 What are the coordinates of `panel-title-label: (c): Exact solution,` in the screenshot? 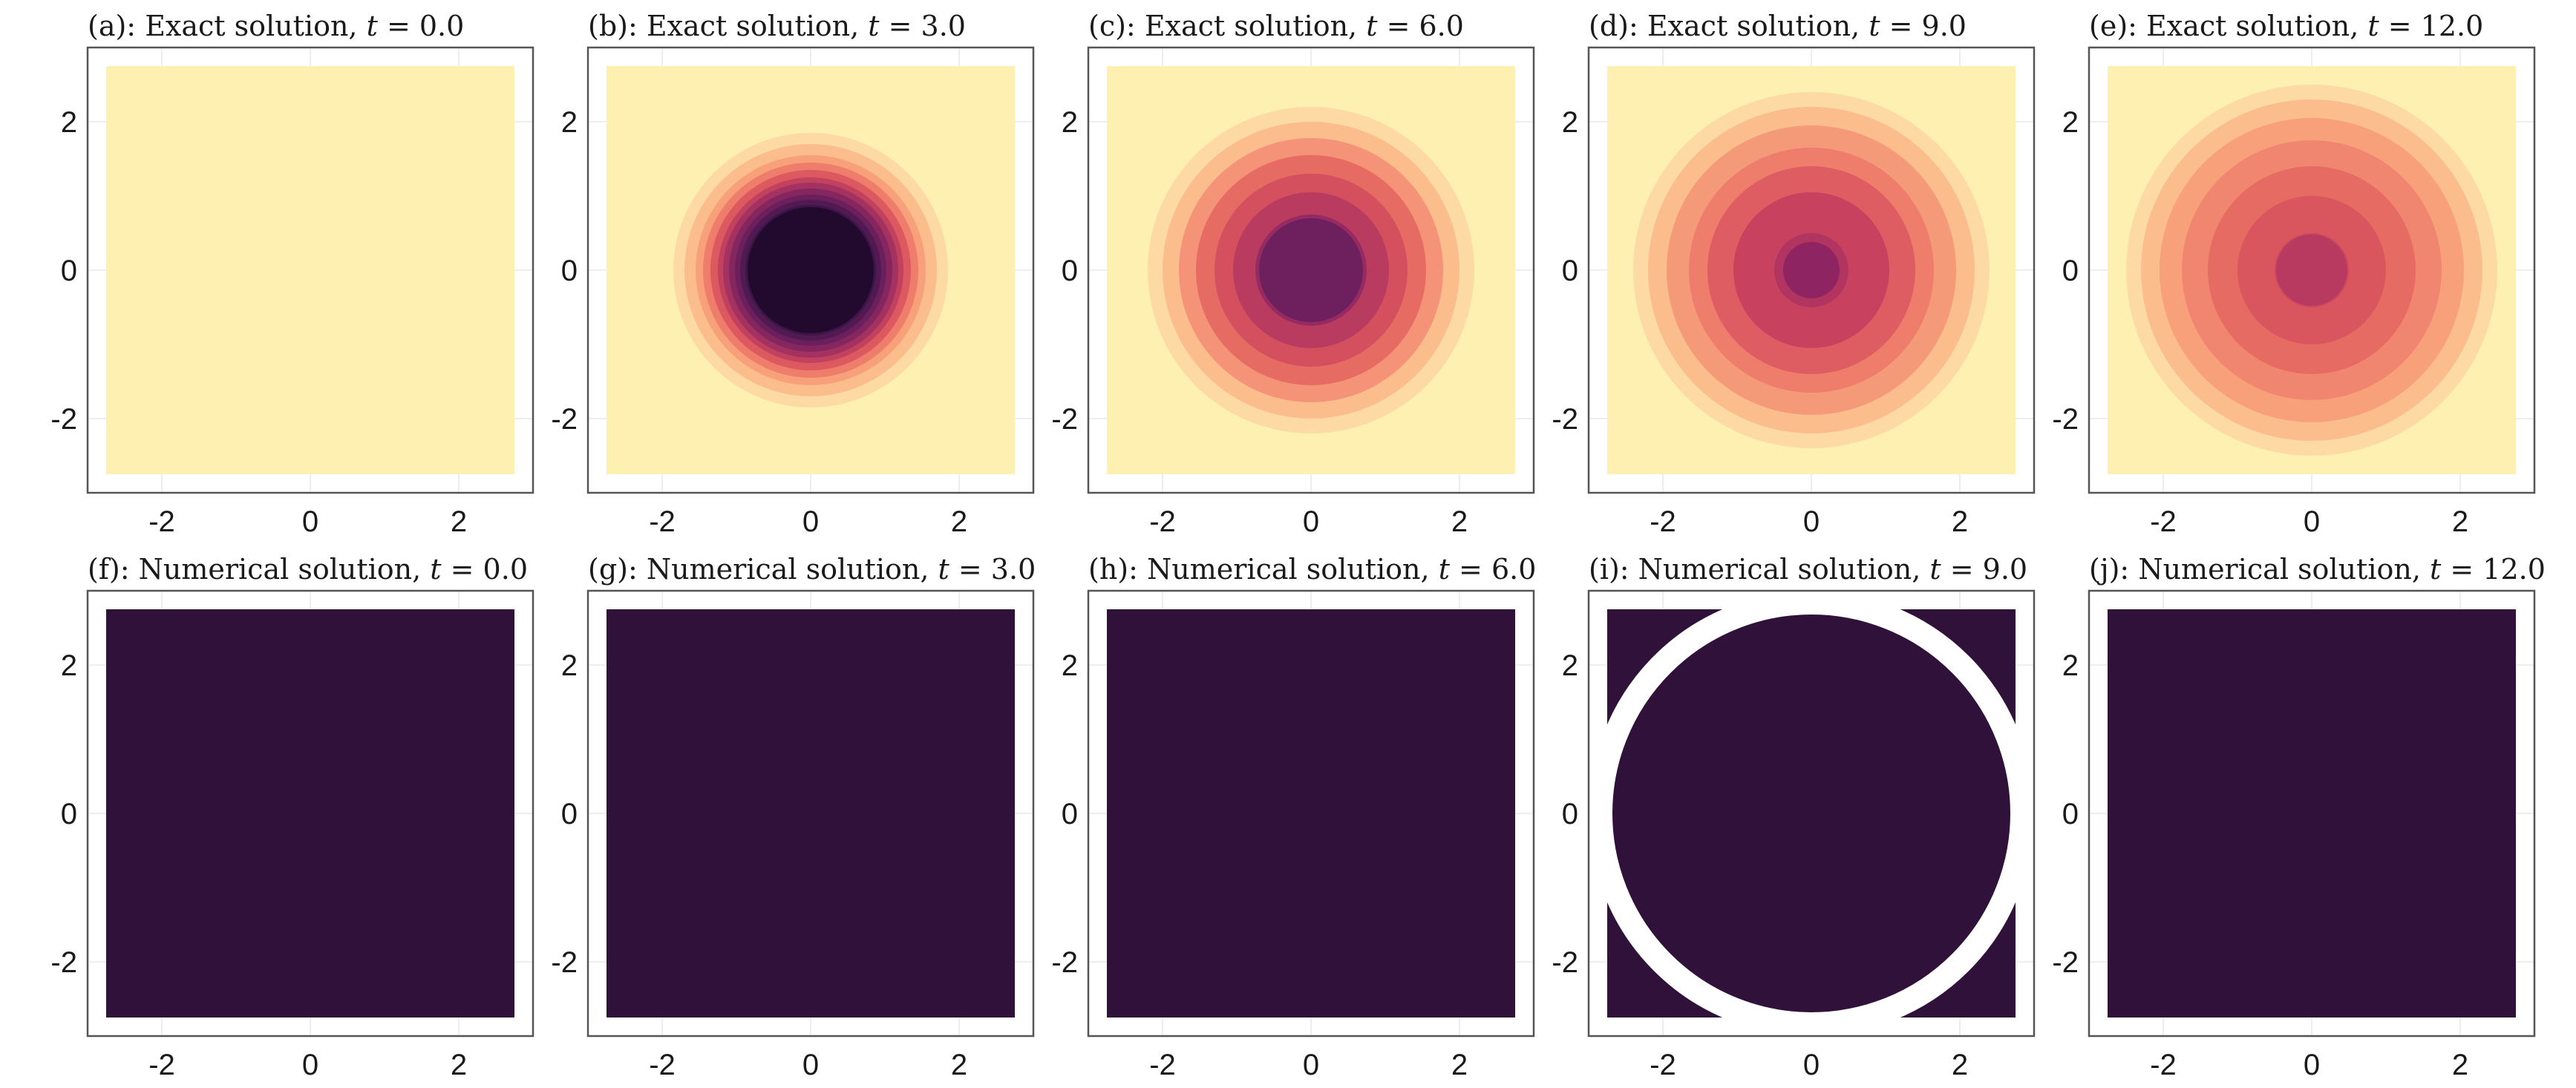 It's located at (1227, 26).